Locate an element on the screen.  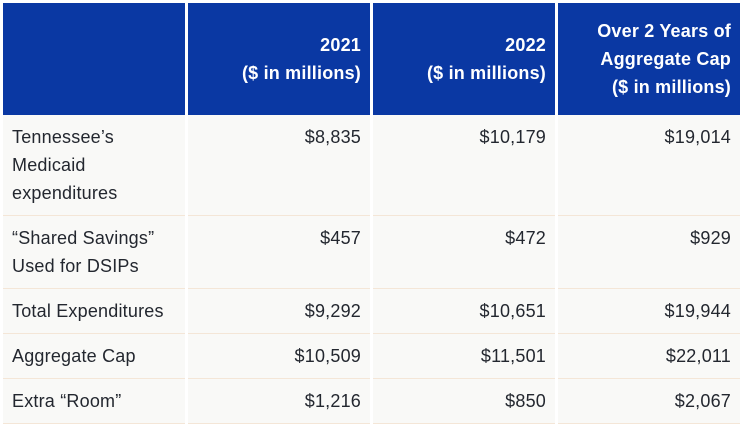
cell-extra-room-2022: $850 is located at coordinates (464, 401).